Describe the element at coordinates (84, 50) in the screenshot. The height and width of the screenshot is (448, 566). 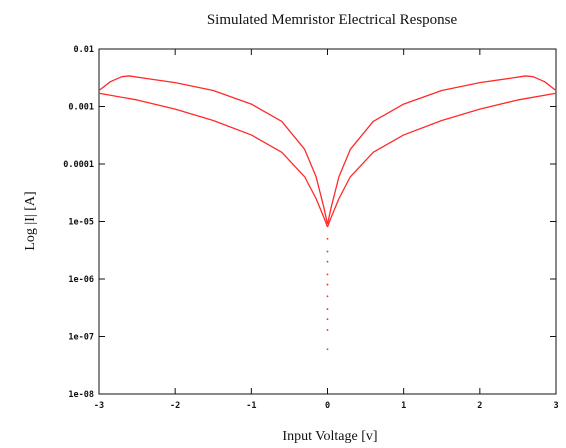
I see `y-tick-label: 0.01` at that location.